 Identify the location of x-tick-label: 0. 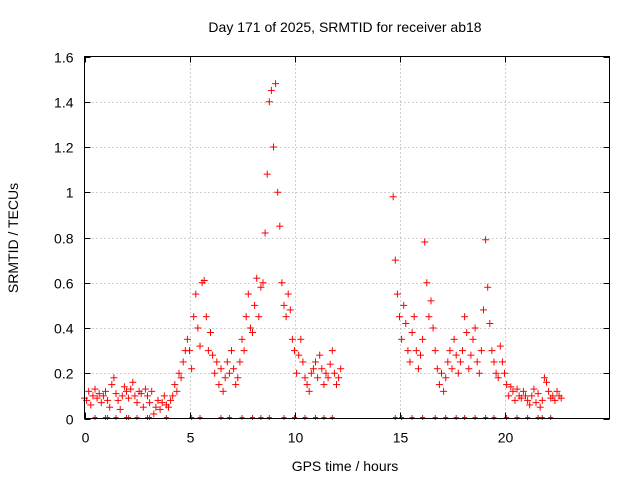
(86, 438).